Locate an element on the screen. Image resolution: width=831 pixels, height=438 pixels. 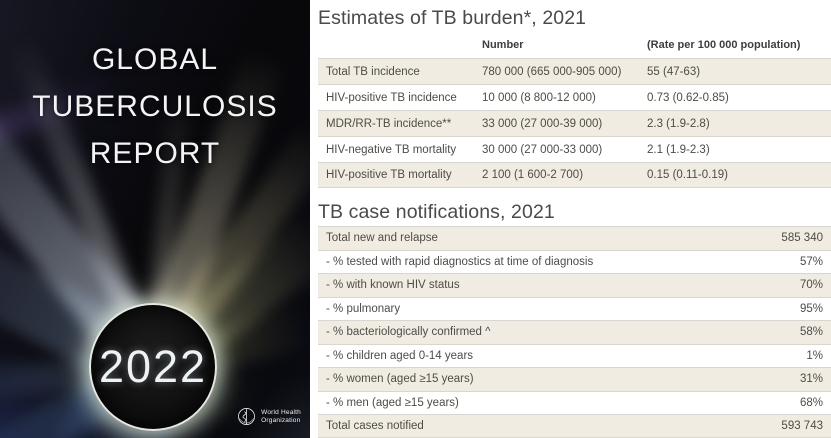
cover-title-line2: TUBERCULOSIS is located at coordinates (155, 106).